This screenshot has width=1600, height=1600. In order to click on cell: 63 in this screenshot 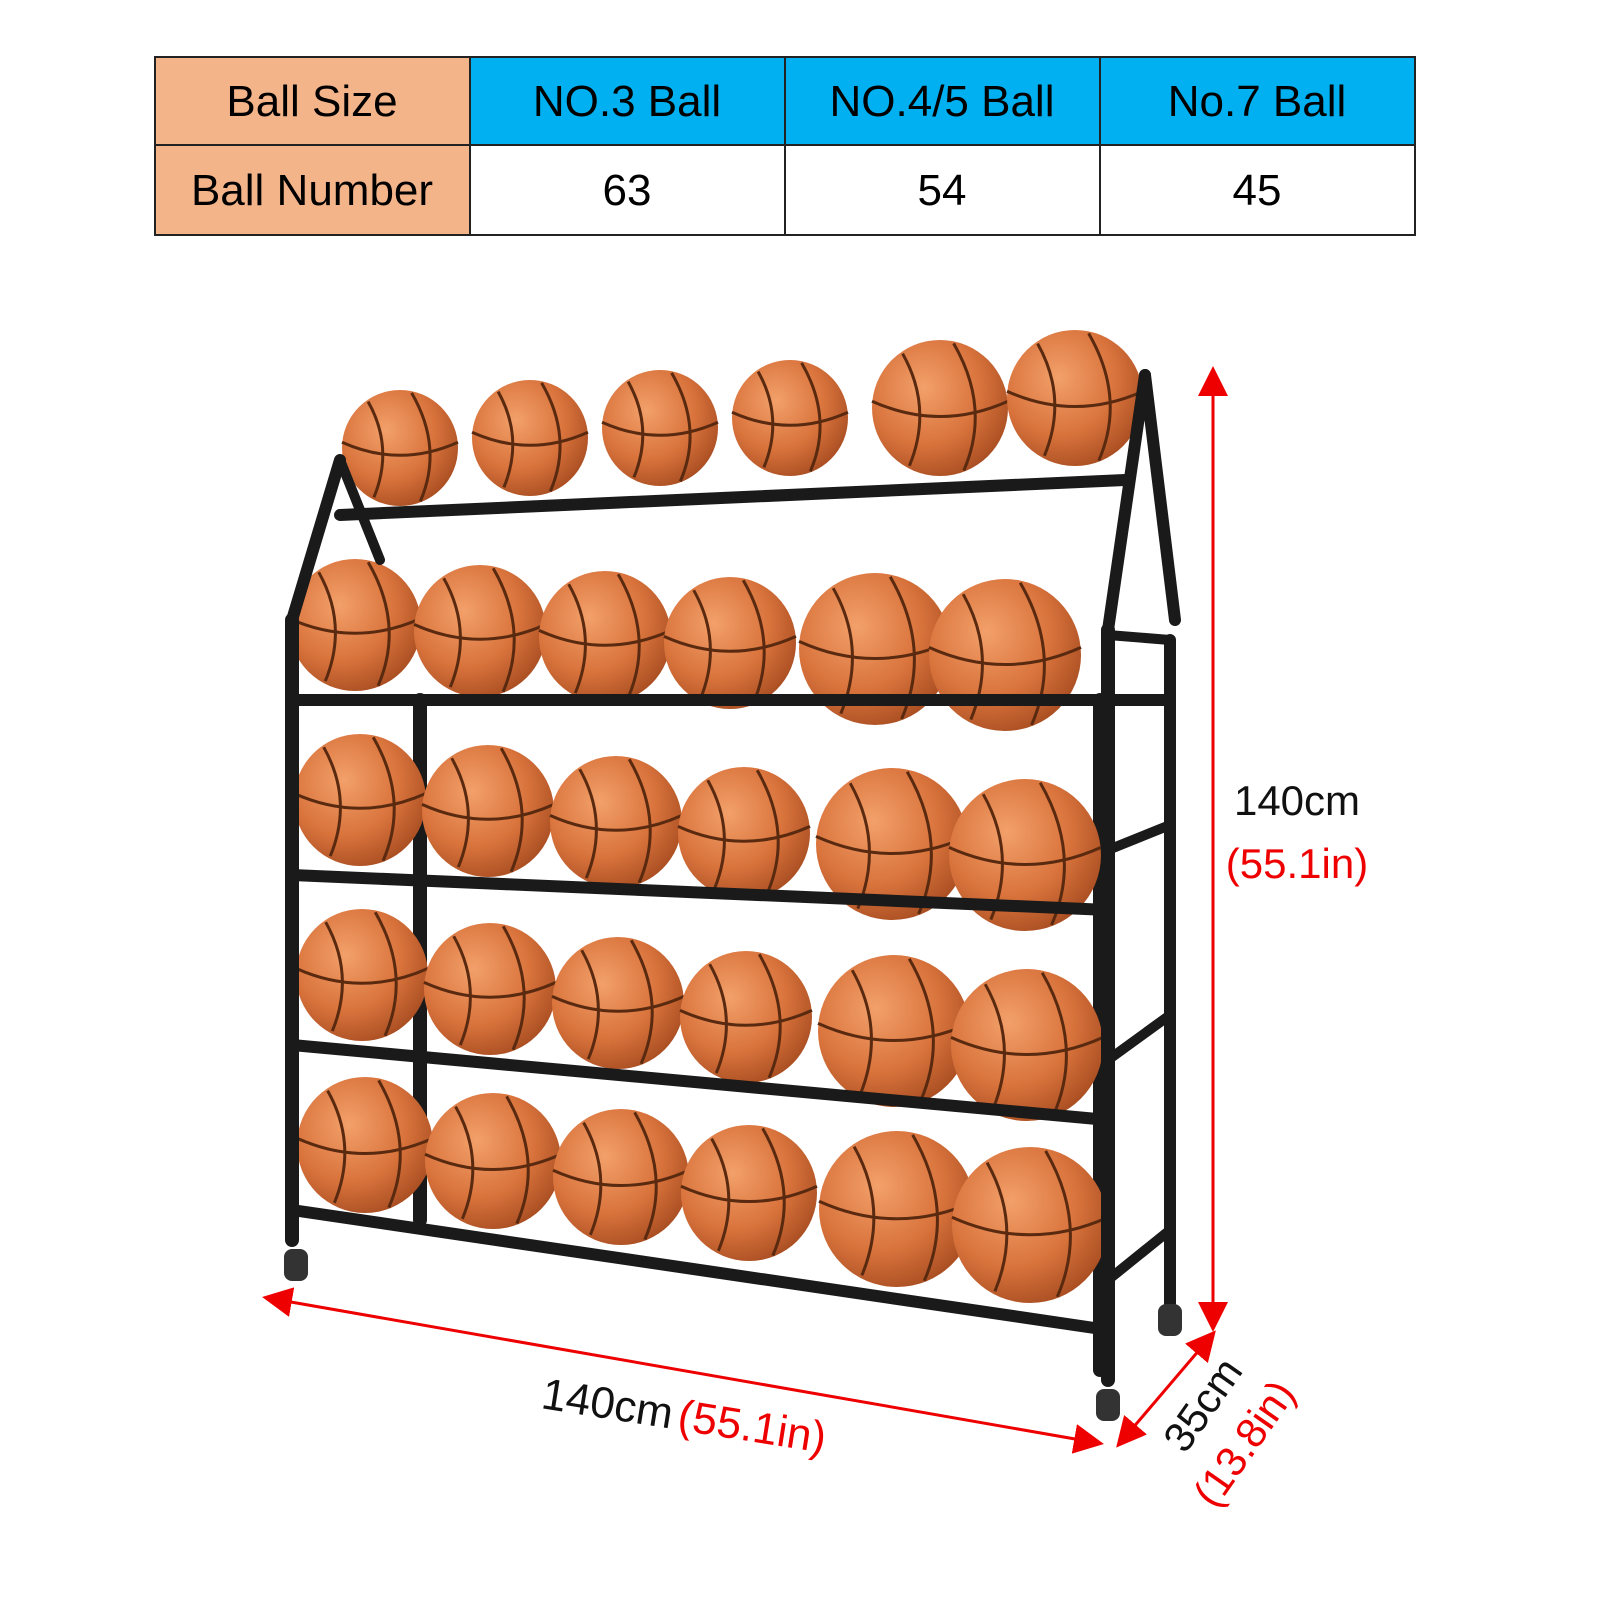, I will do `click(627, 190)`.